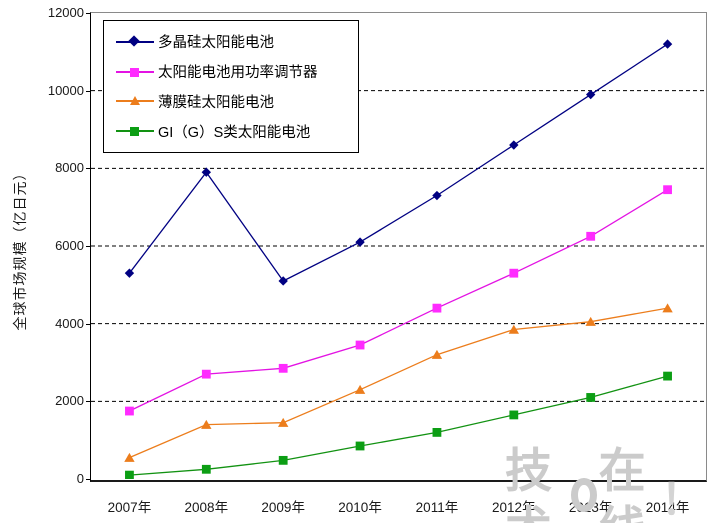 The image size is (719, 523). Describe the element at coordinates (238, 73) in the screenshot. I see `legend-label: 太阳能电池用功率调节器` at that location.